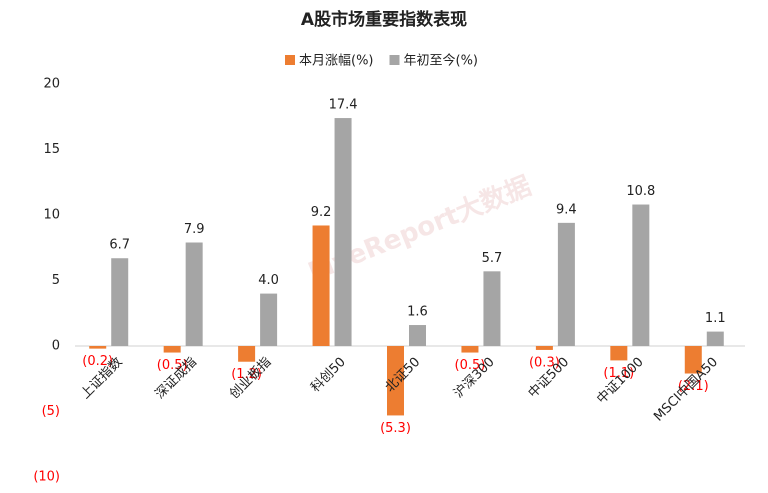 Image resolution: width=768 pixels, height=493 pixels. Describe the element at coordinates (97, 361) in the screenshot. I see `value-label: (0.2)` at that location.